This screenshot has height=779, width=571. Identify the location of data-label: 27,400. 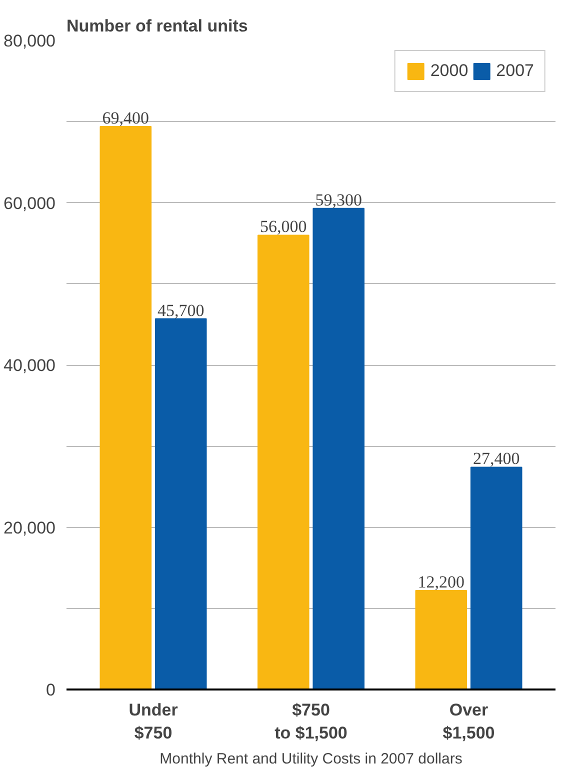
(496, 458).